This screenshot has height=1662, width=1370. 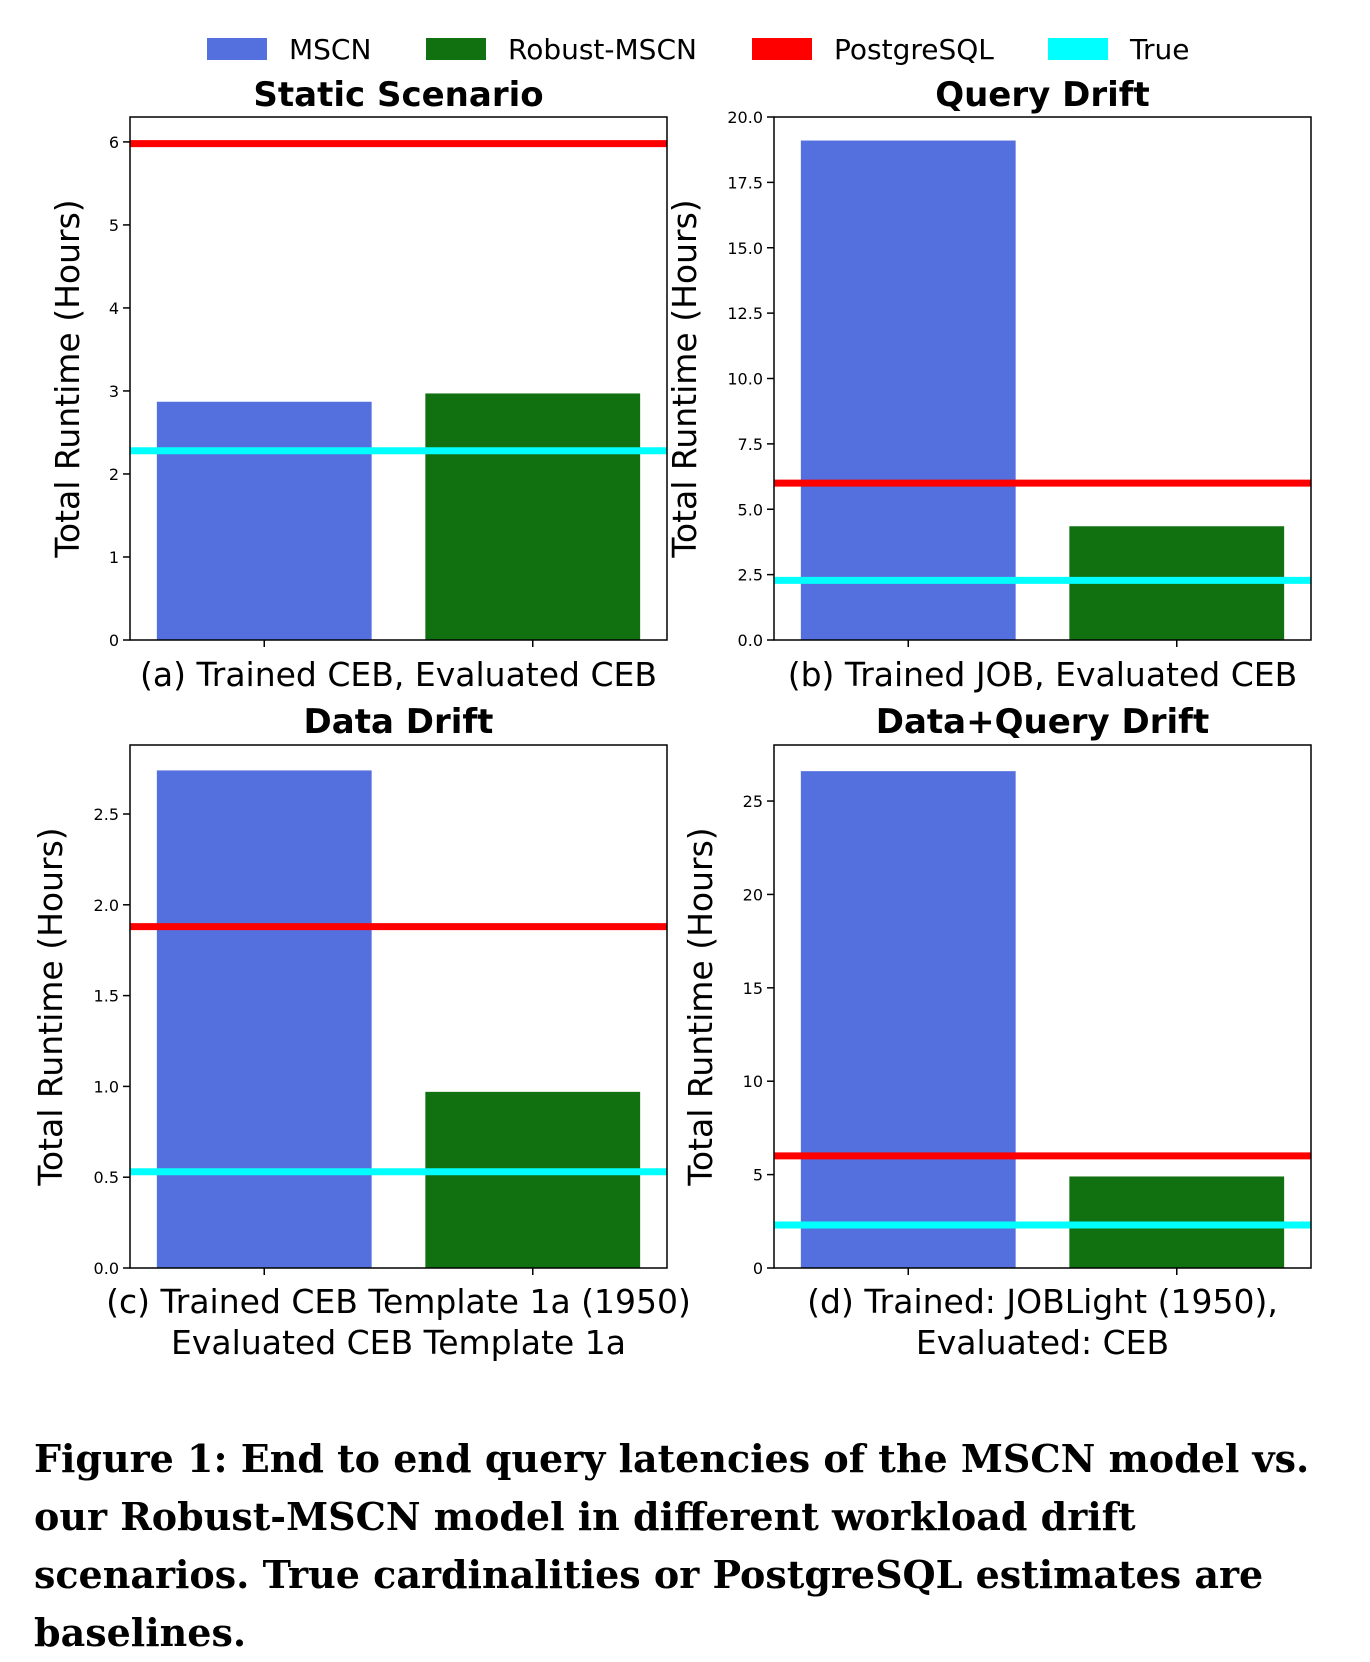 What do you see at coordinates (753, 894) in the screenshot?
I see `y-tick-label: 20` at bounding box center [753, 894].